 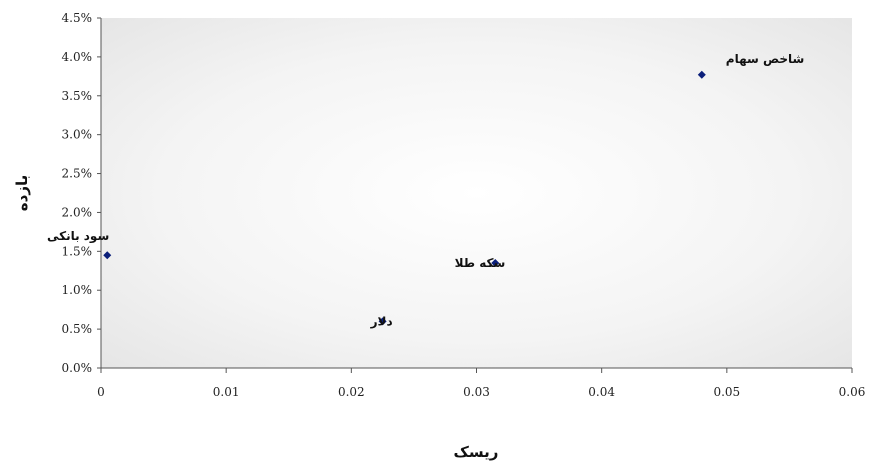 What do you see at coordinates (77, 329) in the screenshot?
I see `y-tick-label: 0.5%` at bounding box center [77, 329].